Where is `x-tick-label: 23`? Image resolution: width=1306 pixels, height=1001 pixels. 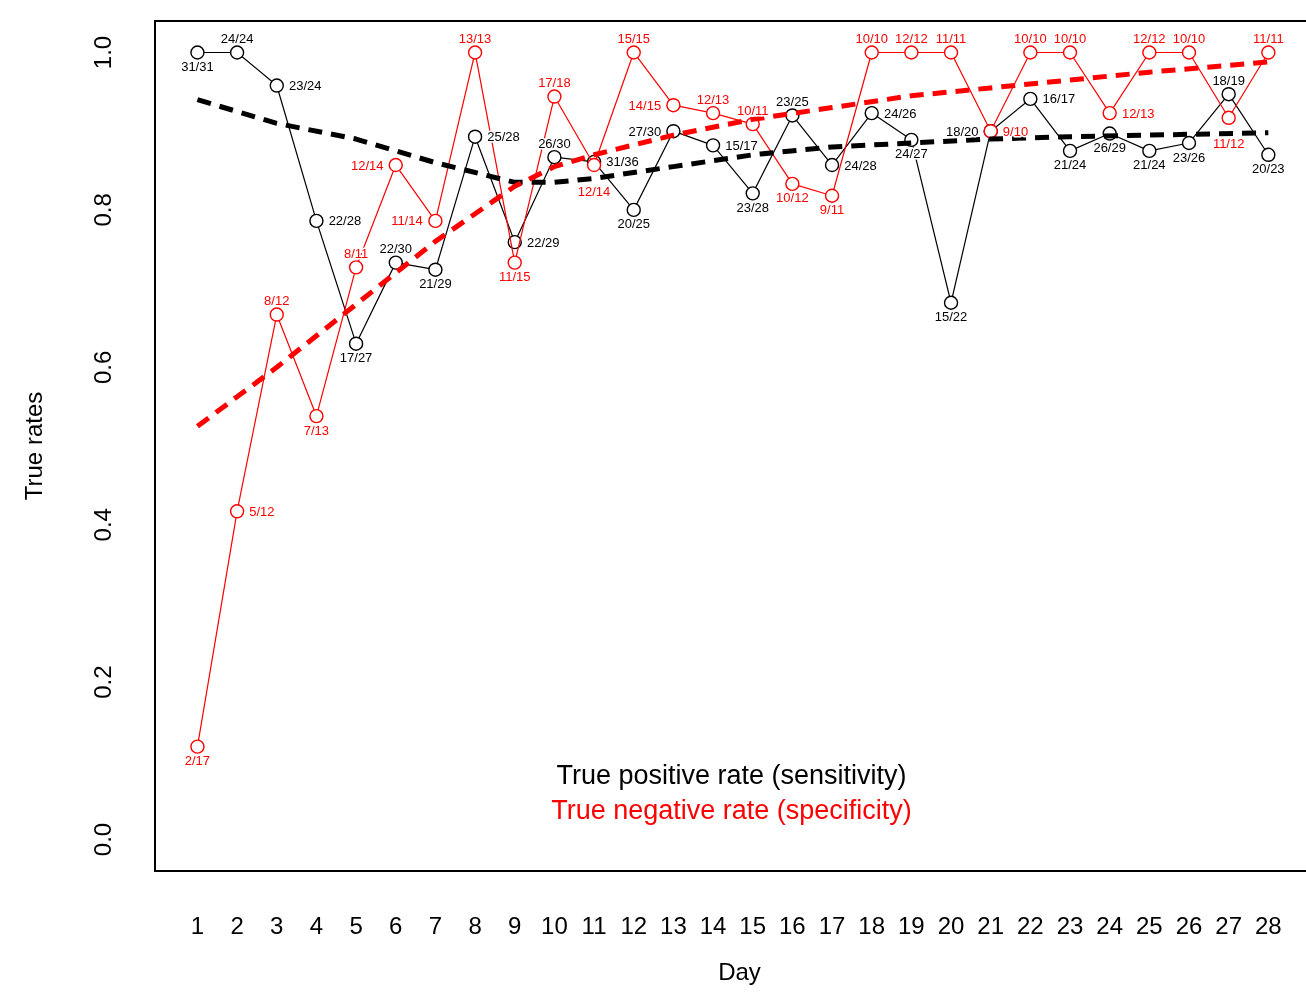 x-tick-label: 23 is located at coordinates (1070, 925).